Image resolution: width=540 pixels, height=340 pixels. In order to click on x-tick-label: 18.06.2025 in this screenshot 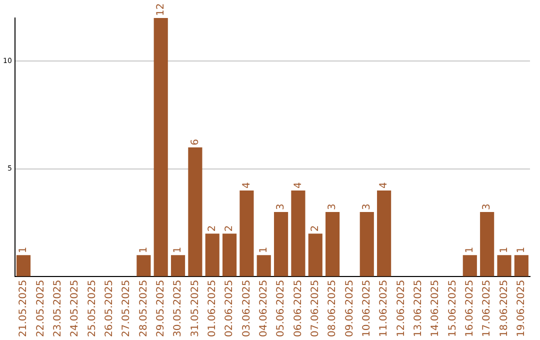, I will do `click(504, 309)`.